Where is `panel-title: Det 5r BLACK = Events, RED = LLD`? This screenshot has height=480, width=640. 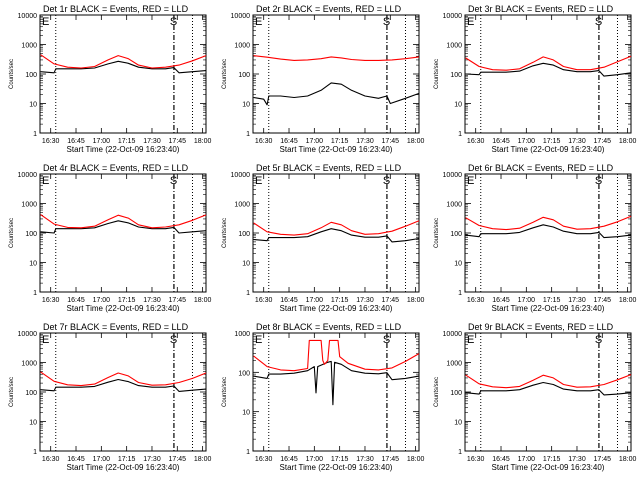
panel-title: Det 5r BLACK = Events, RED = LLD is located at coordinates (329, 168).